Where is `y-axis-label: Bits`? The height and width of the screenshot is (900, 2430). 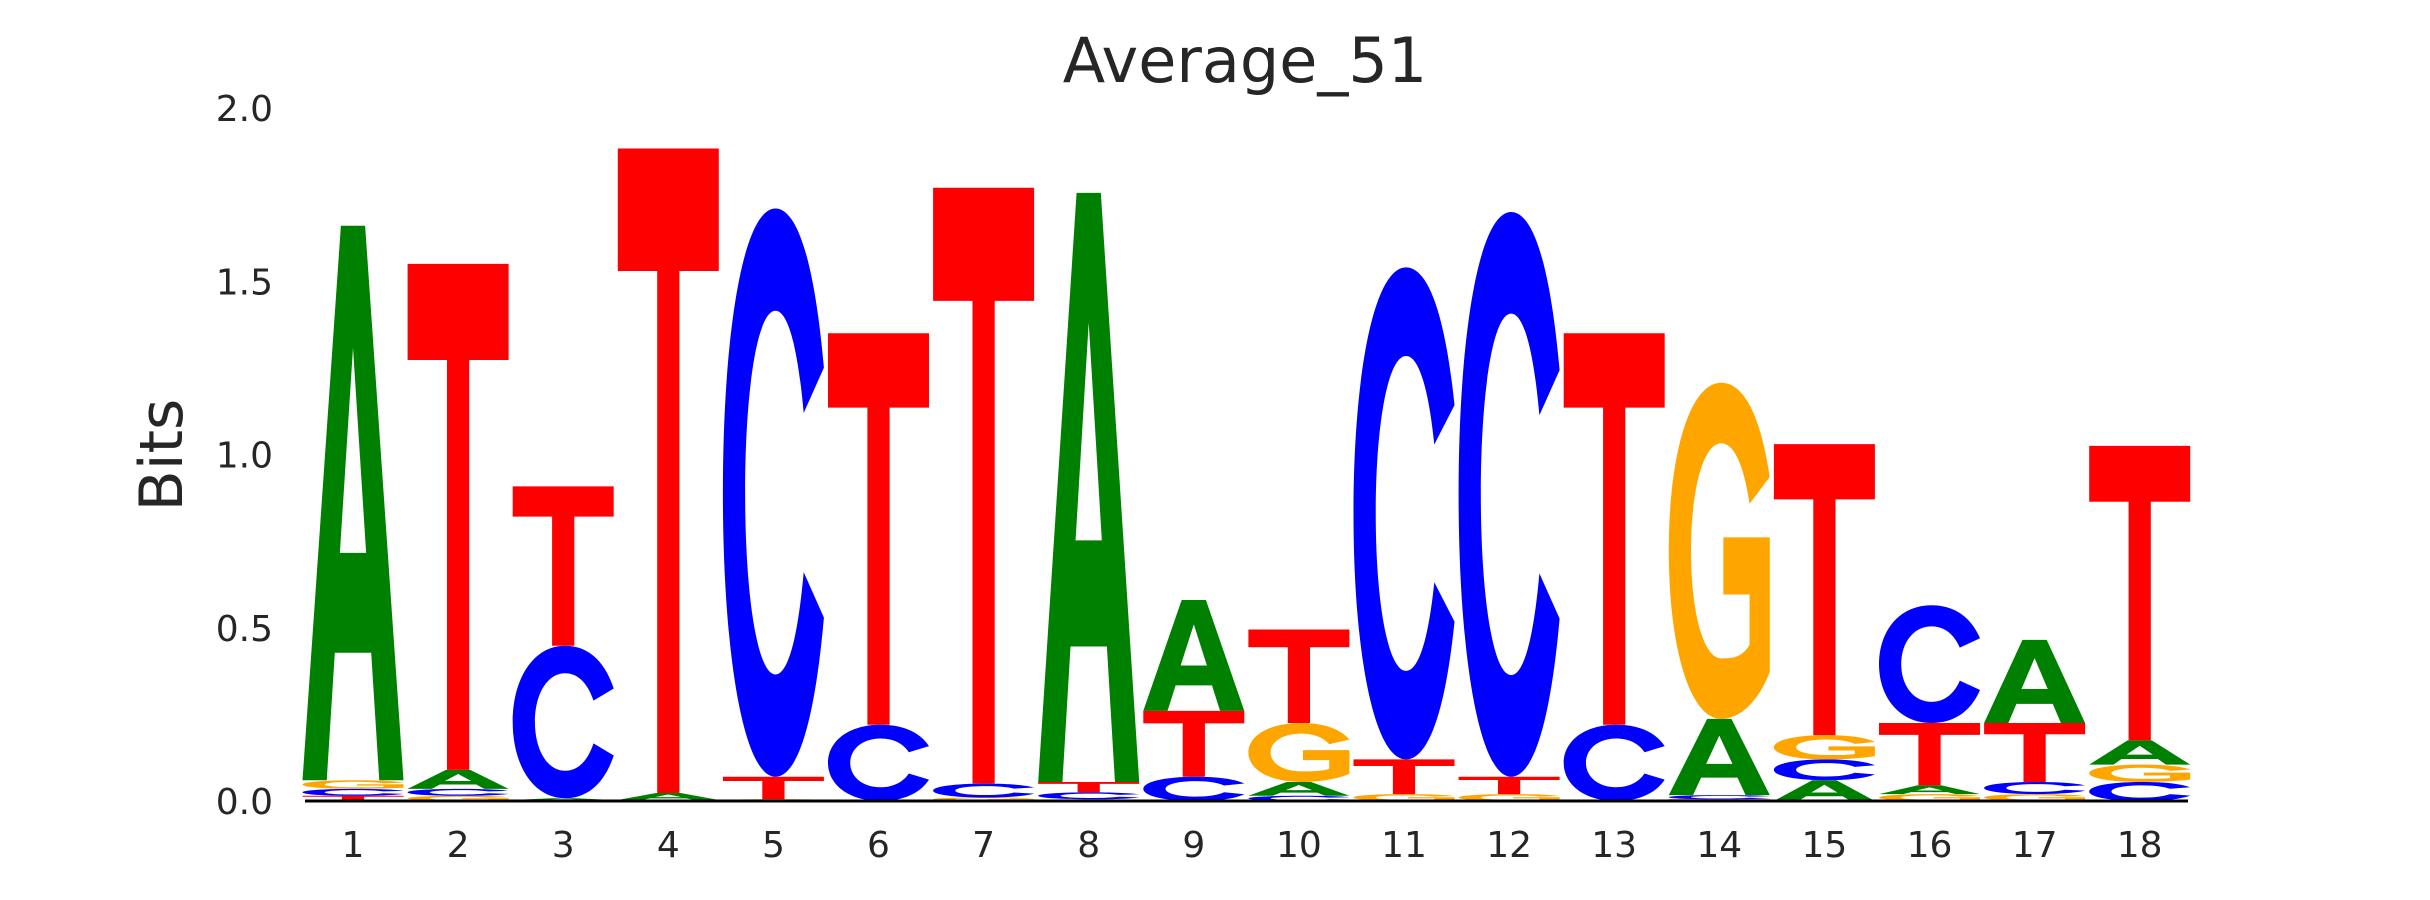 y-axis-label: Bits is located at coordinates (162, 455).